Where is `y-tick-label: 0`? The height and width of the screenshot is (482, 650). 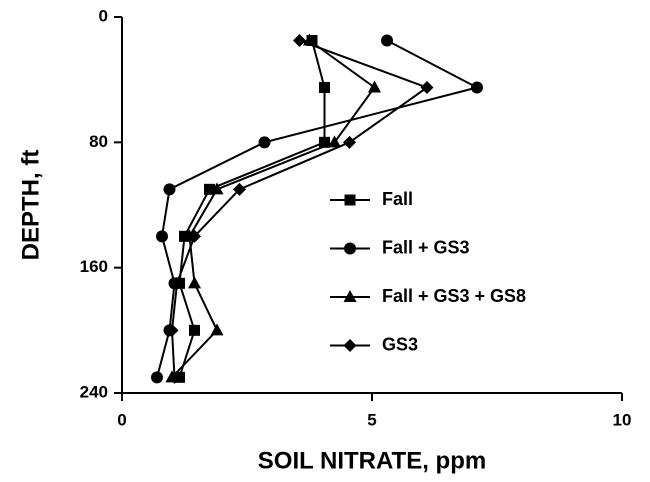 y-tick-label: 0 is located at coordinates (103, 15).